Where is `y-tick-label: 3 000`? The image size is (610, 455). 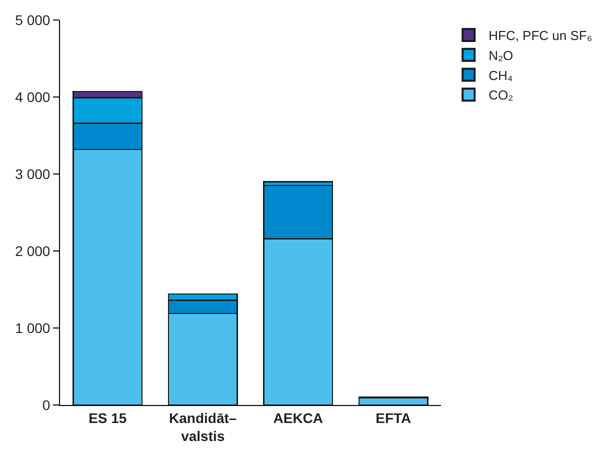
y-tick-label: 3 000 is located at coordinates (32, 174).